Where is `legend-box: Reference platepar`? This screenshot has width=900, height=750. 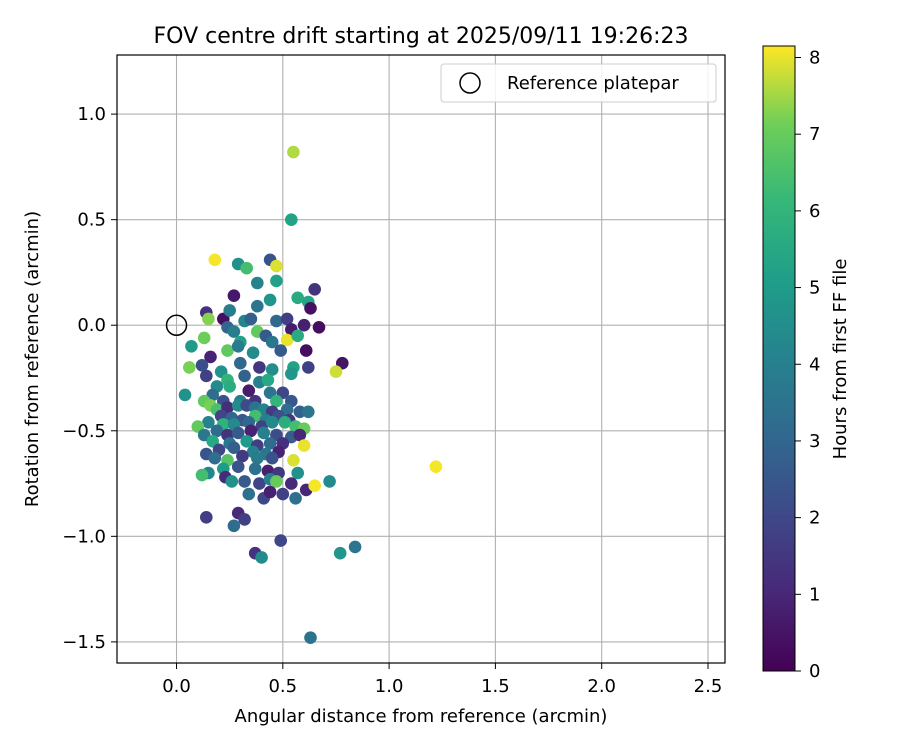
legend-box: Reference platepar is located at coordinates (578, 83).